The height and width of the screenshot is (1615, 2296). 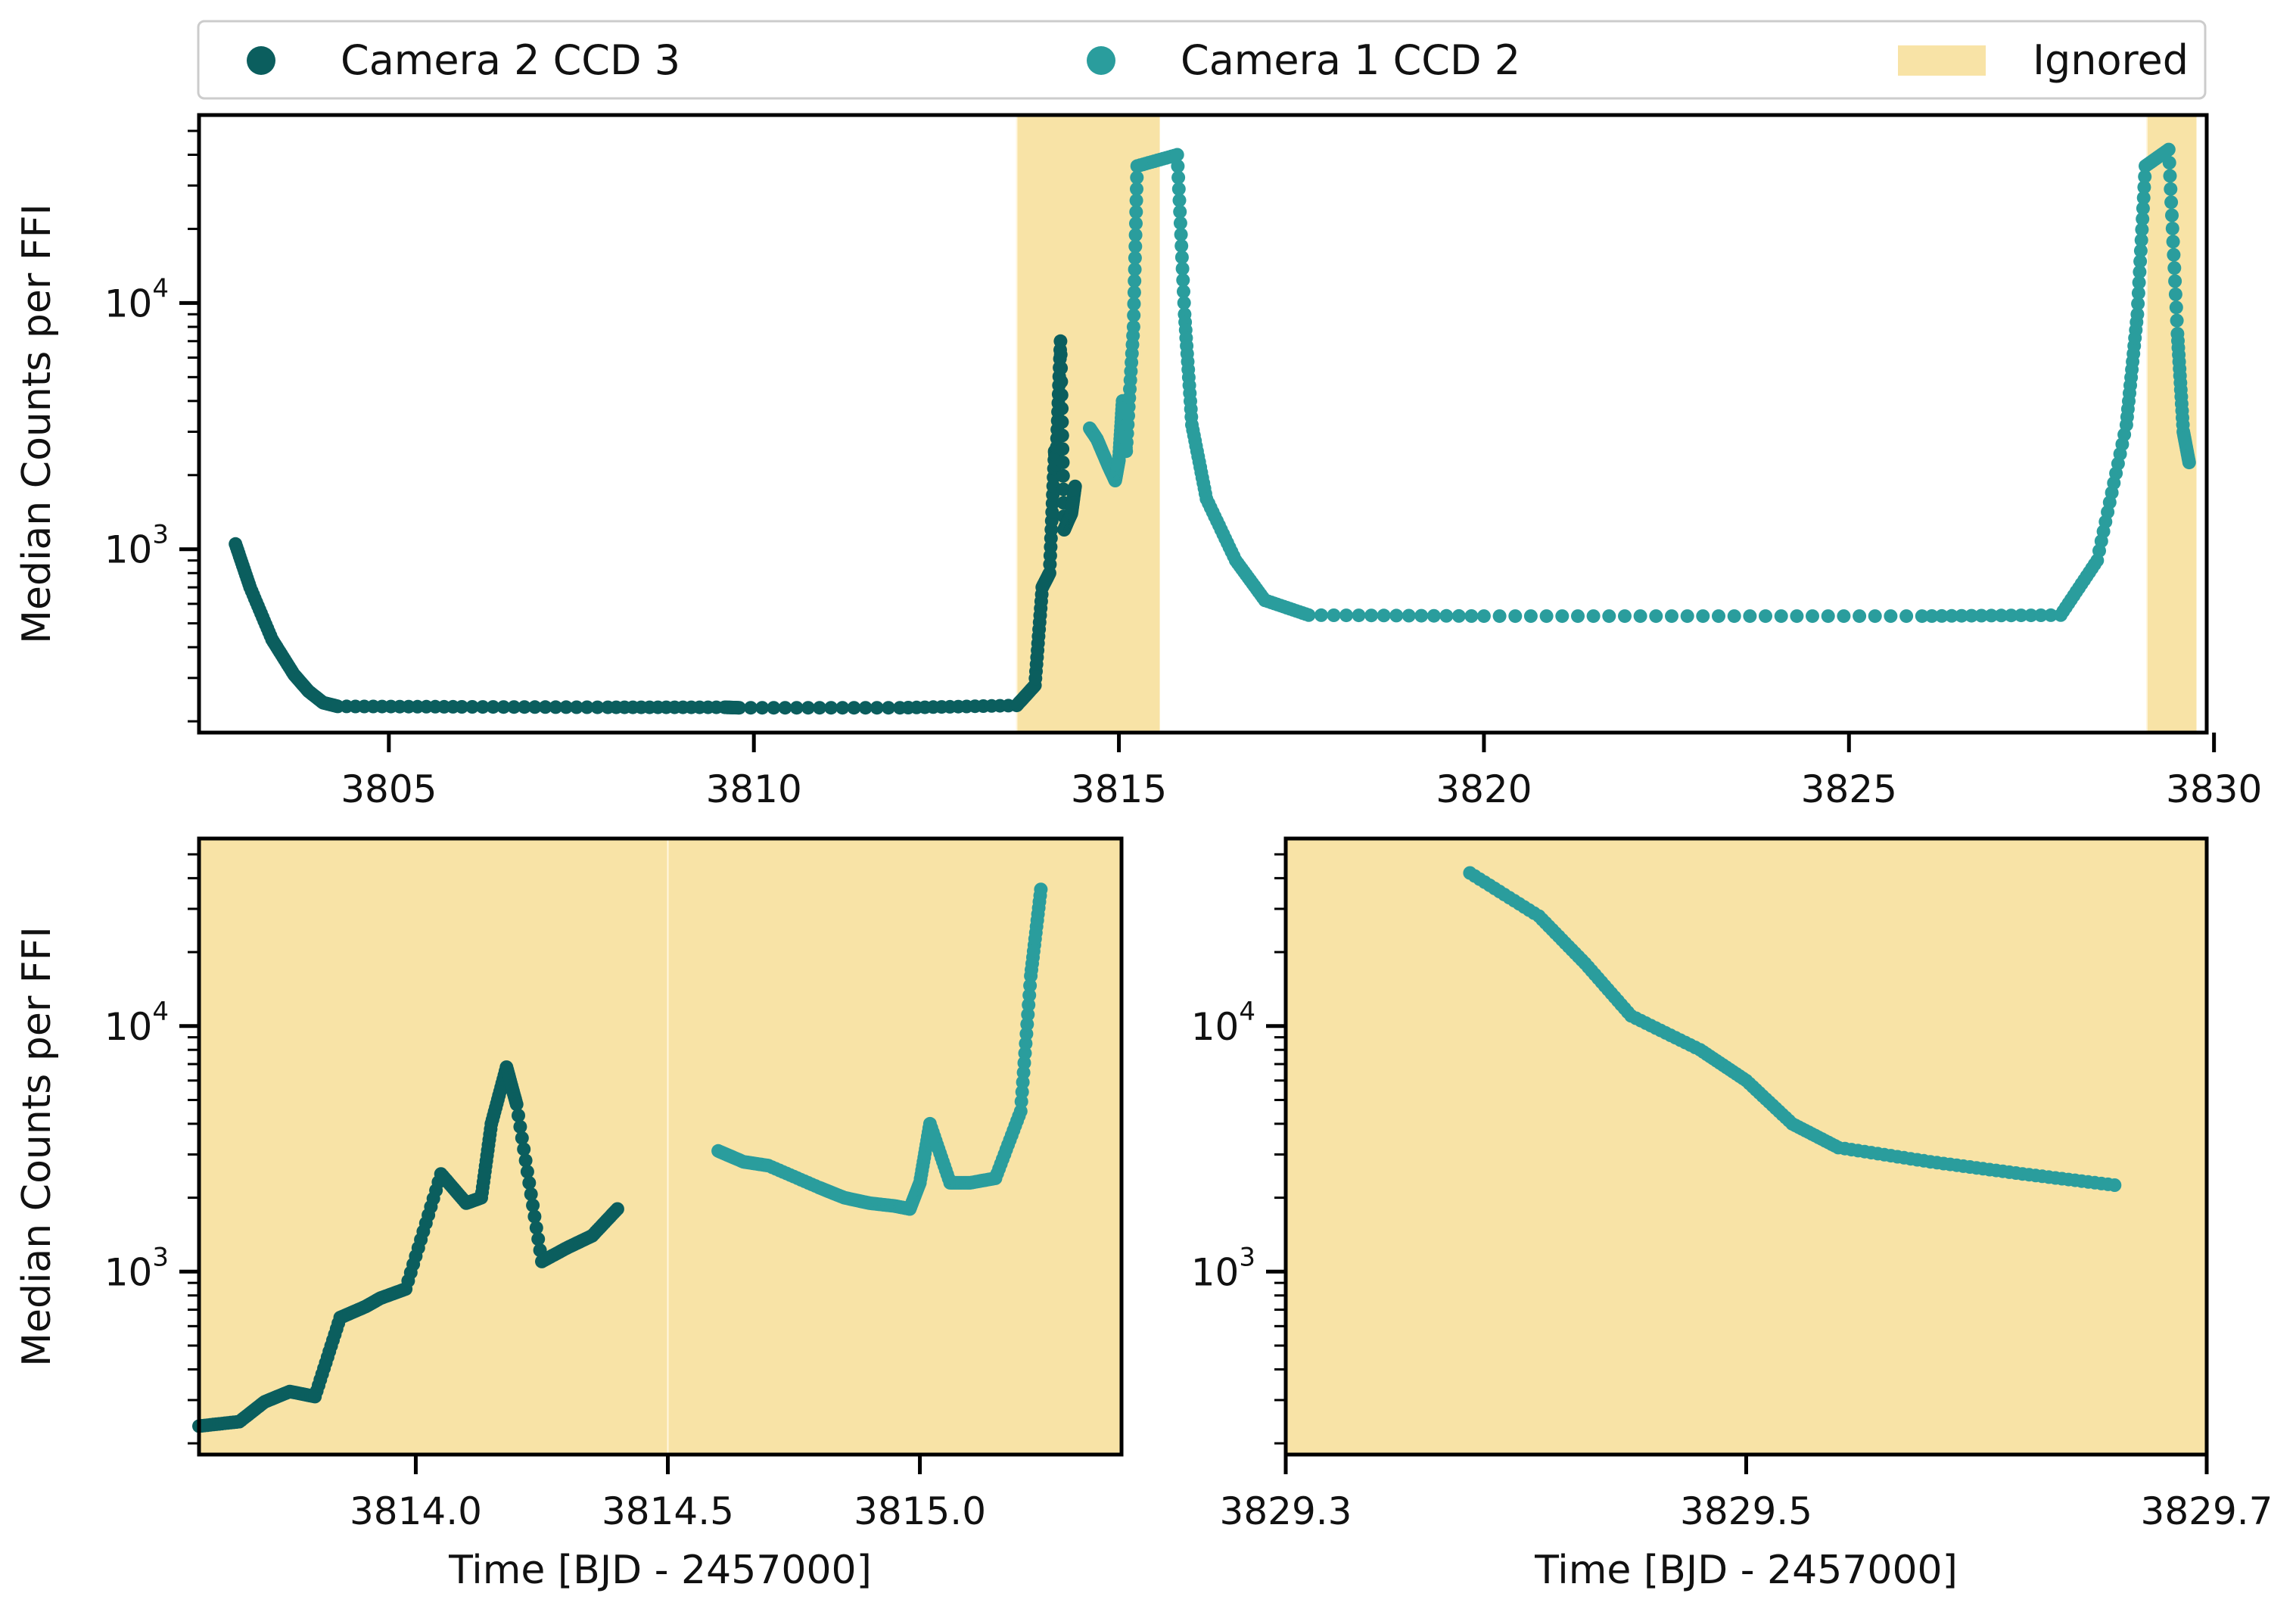 I want to click on legend-patch-ignored, so click(x=1942, y=60).